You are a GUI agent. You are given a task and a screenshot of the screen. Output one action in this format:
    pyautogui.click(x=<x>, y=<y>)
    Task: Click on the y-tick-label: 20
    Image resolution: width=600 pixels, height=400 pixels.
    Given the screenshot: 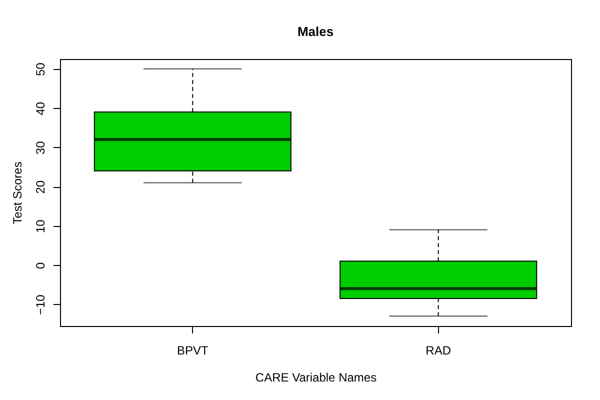 What is the action you would take?
    pyautogui.click(x=41, y=187)
    